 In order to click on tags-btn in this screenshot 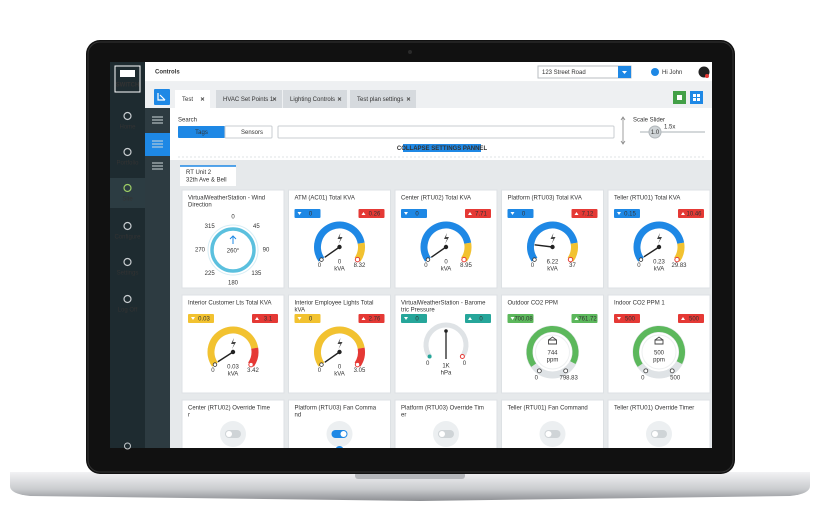, I will do `click(201, 132)`.